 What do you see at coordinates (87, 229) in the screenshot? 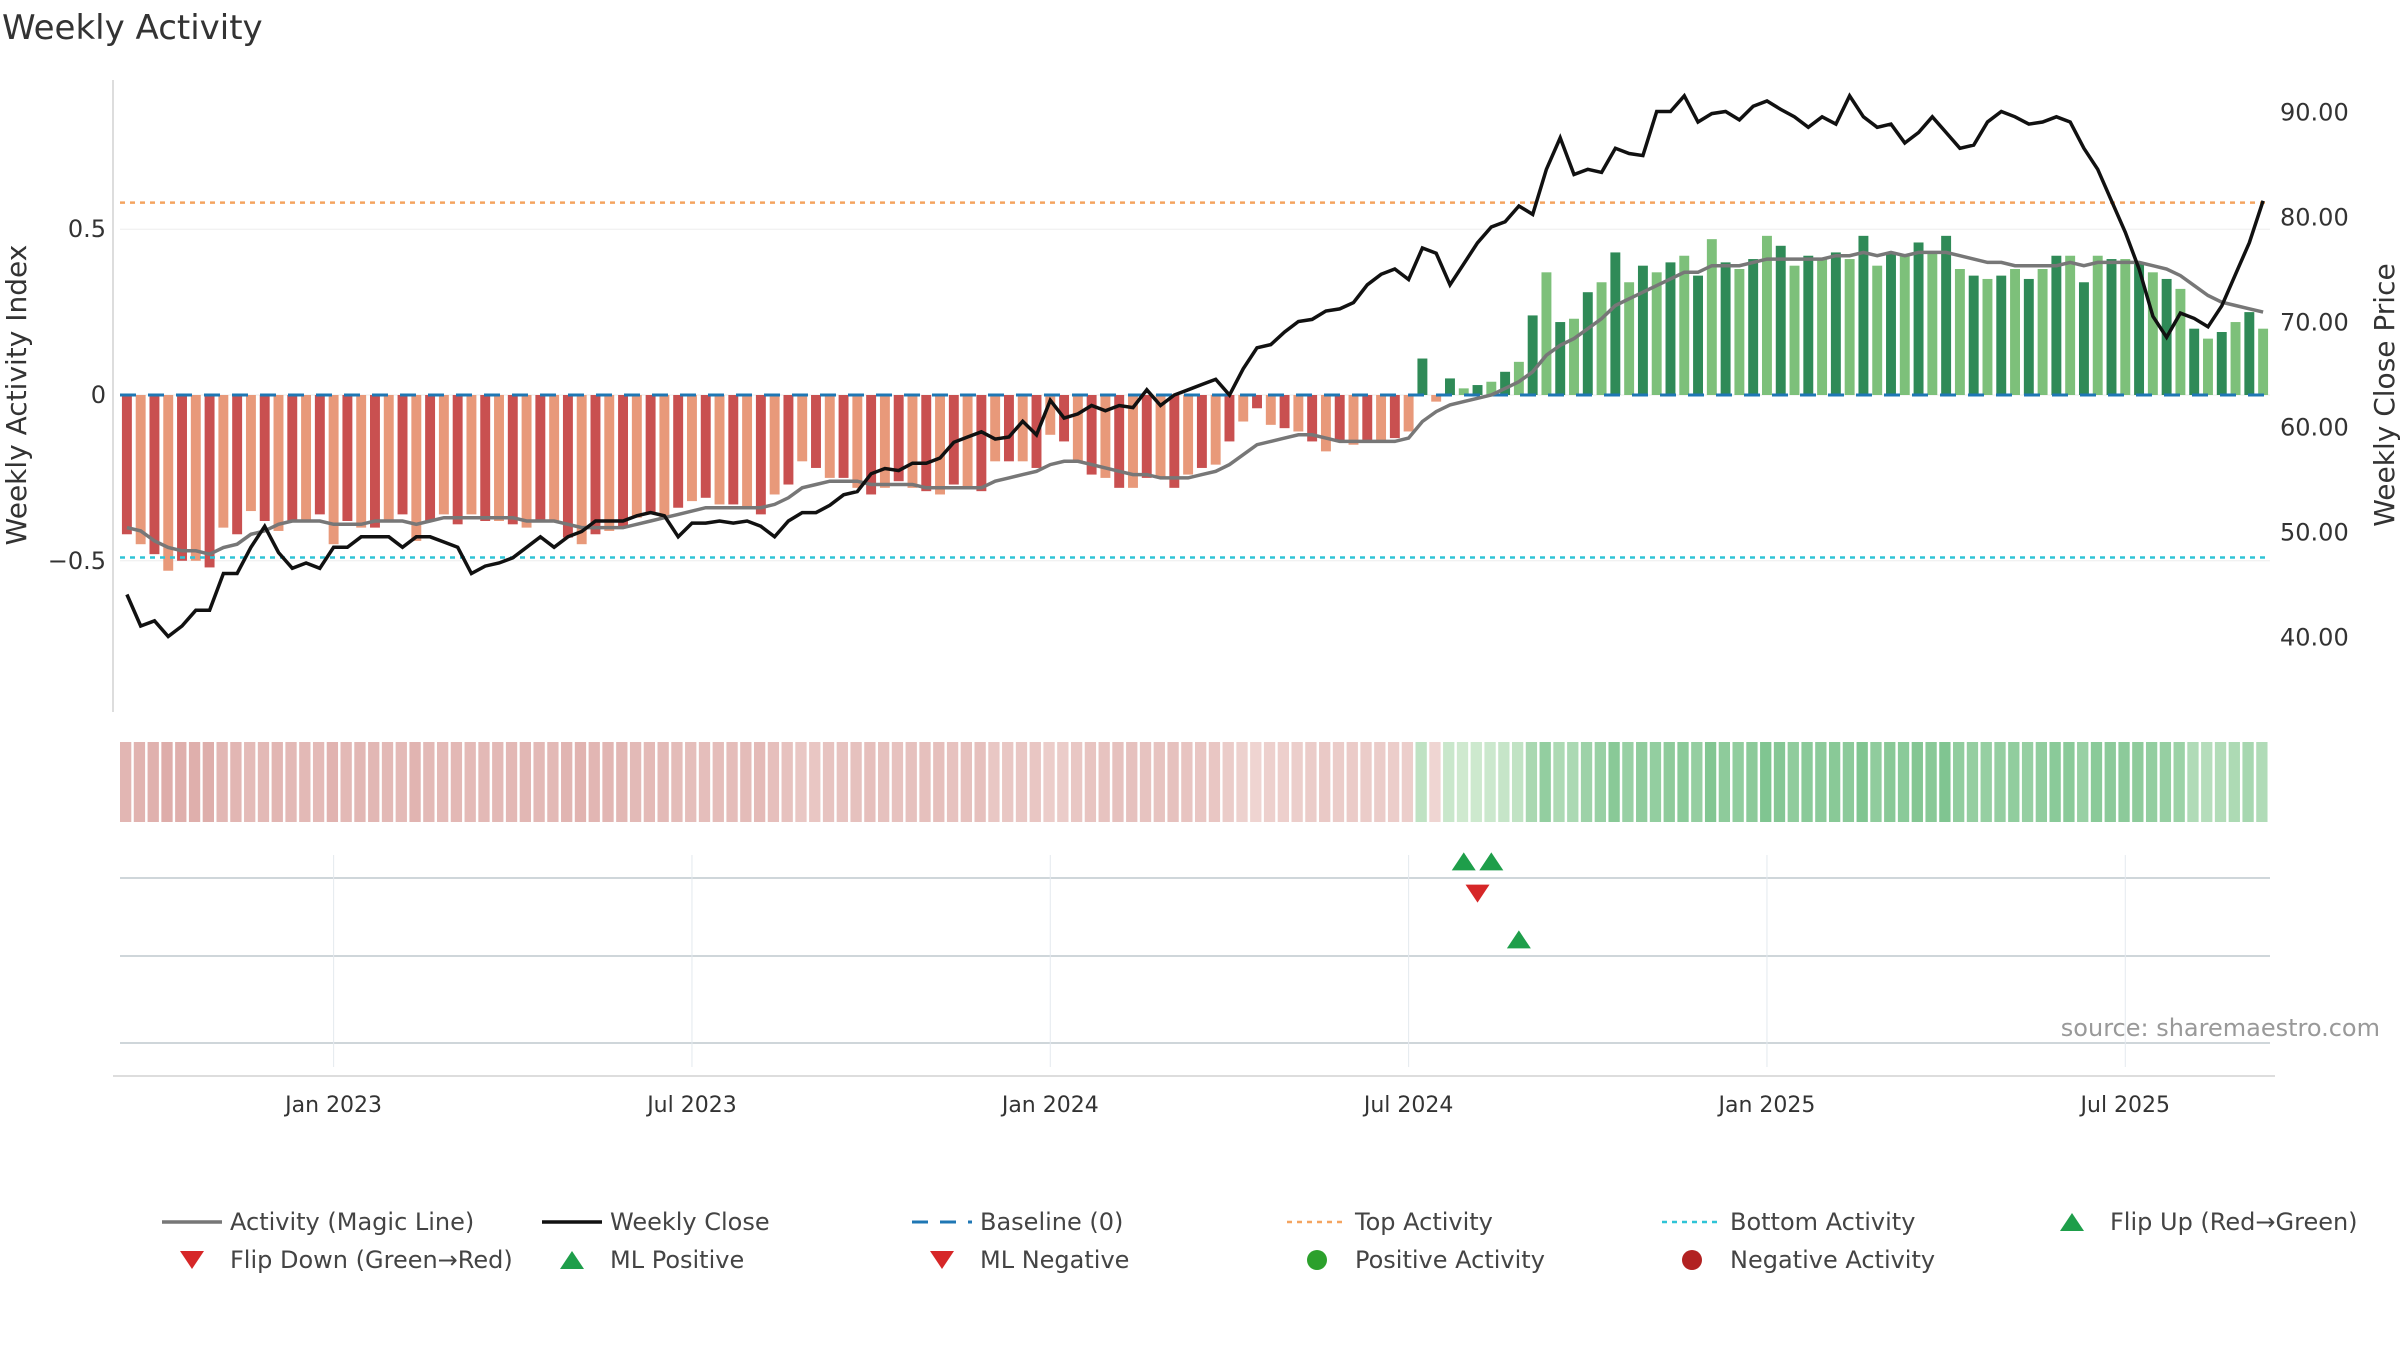
I see `left-tick-label: 0.5` at bounding box center [87, 229].